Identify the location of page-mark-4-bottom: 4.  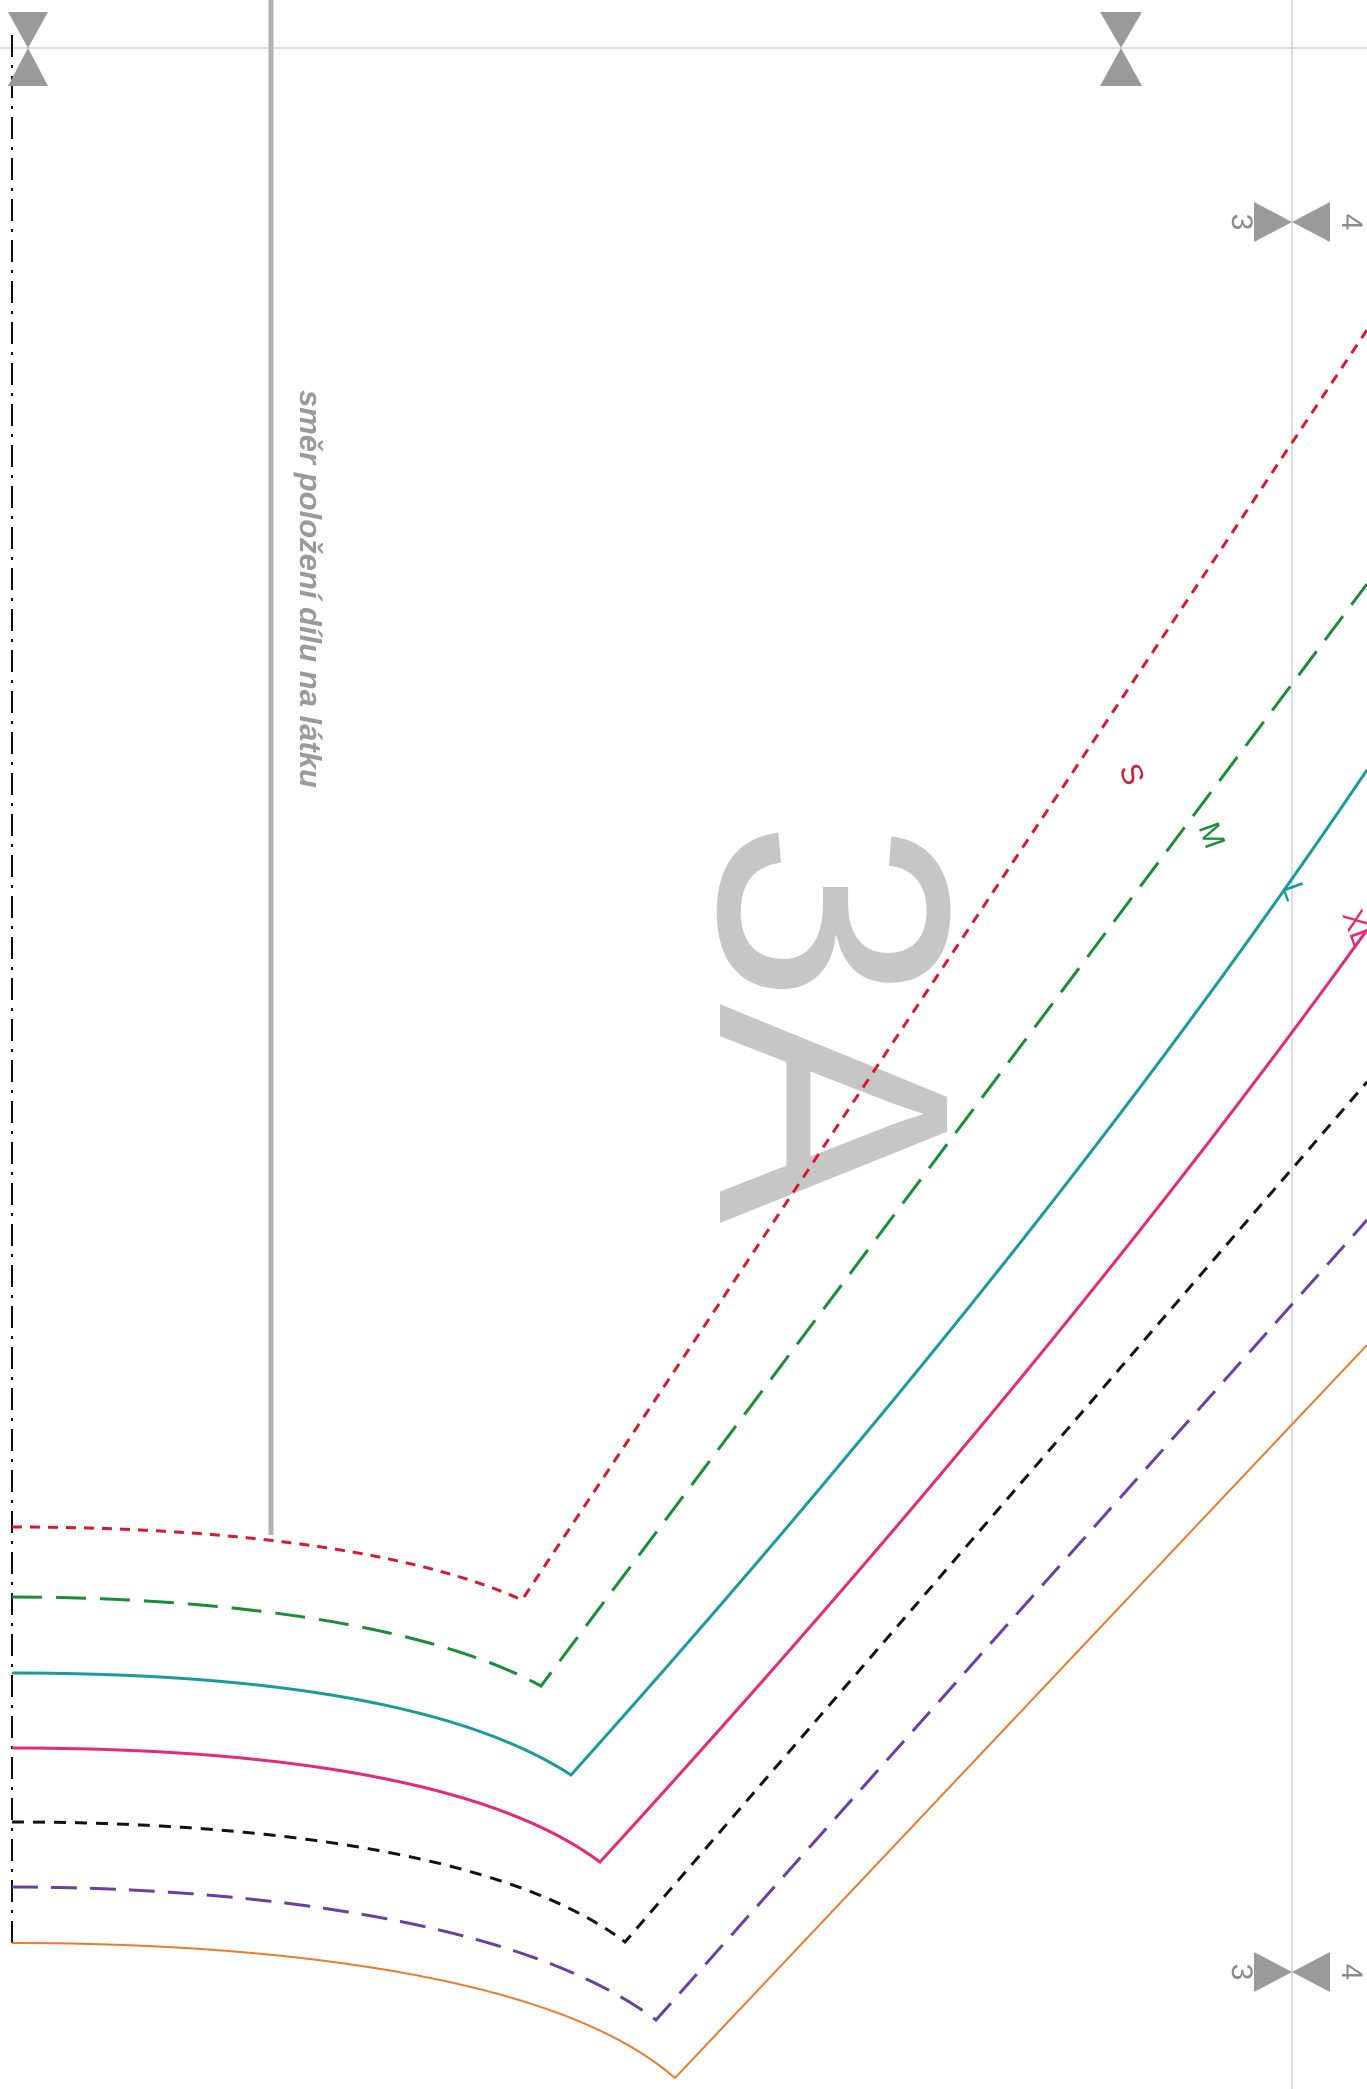
(1351, 1972).